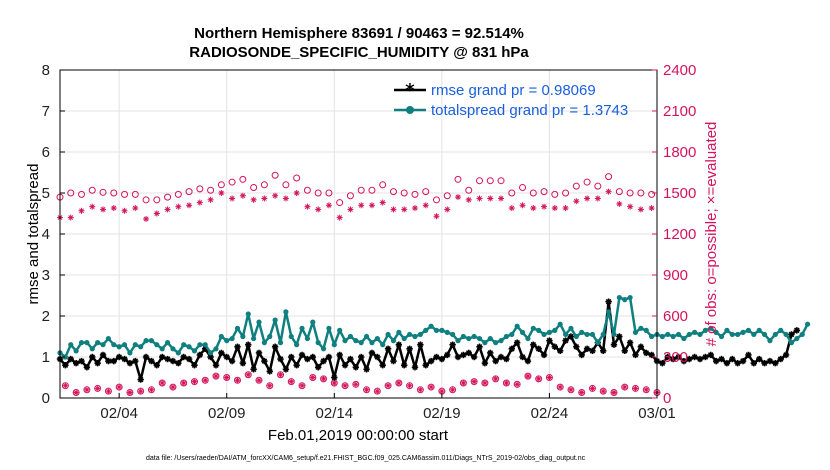  I want to click on left-y-tick-label: 8, so click(46, 70).